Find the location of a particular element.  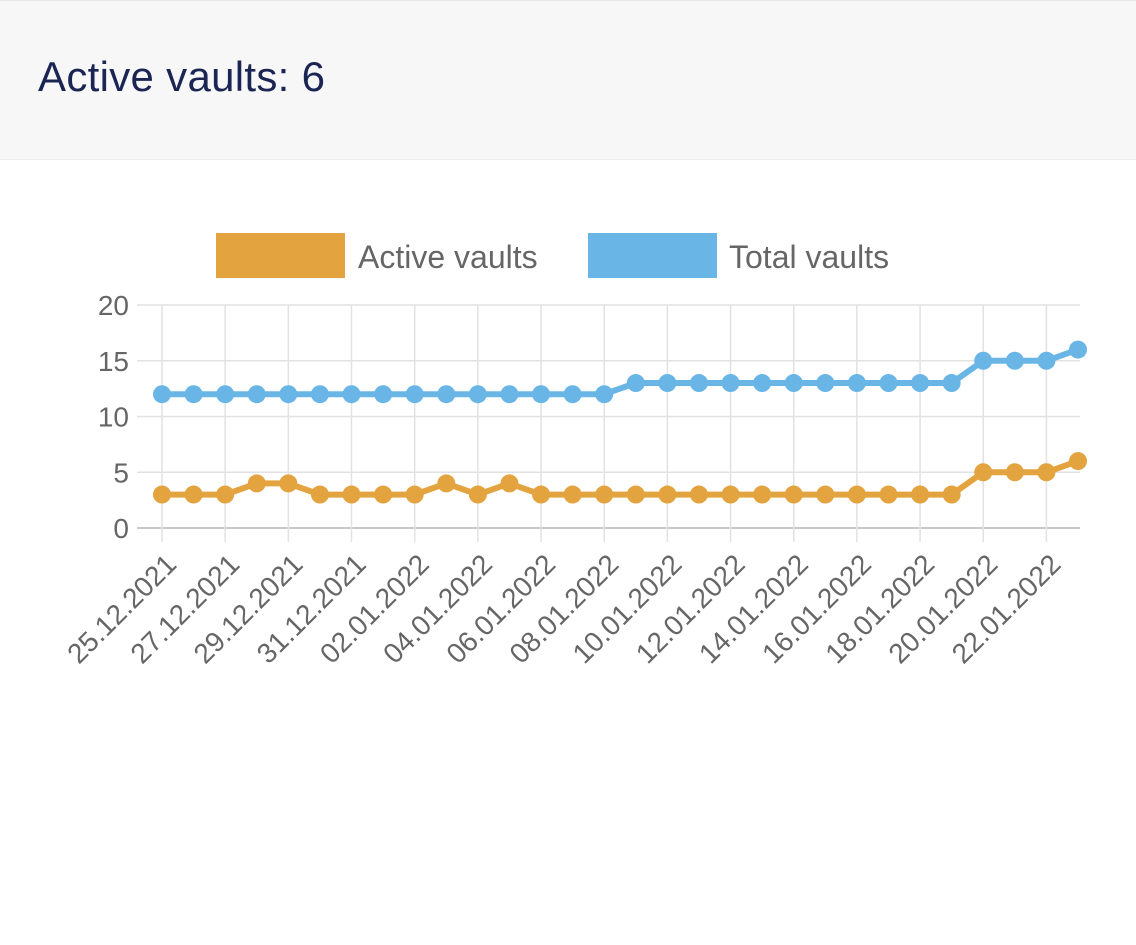

legend-label: Total vaults is located at coordinates (809, 257).